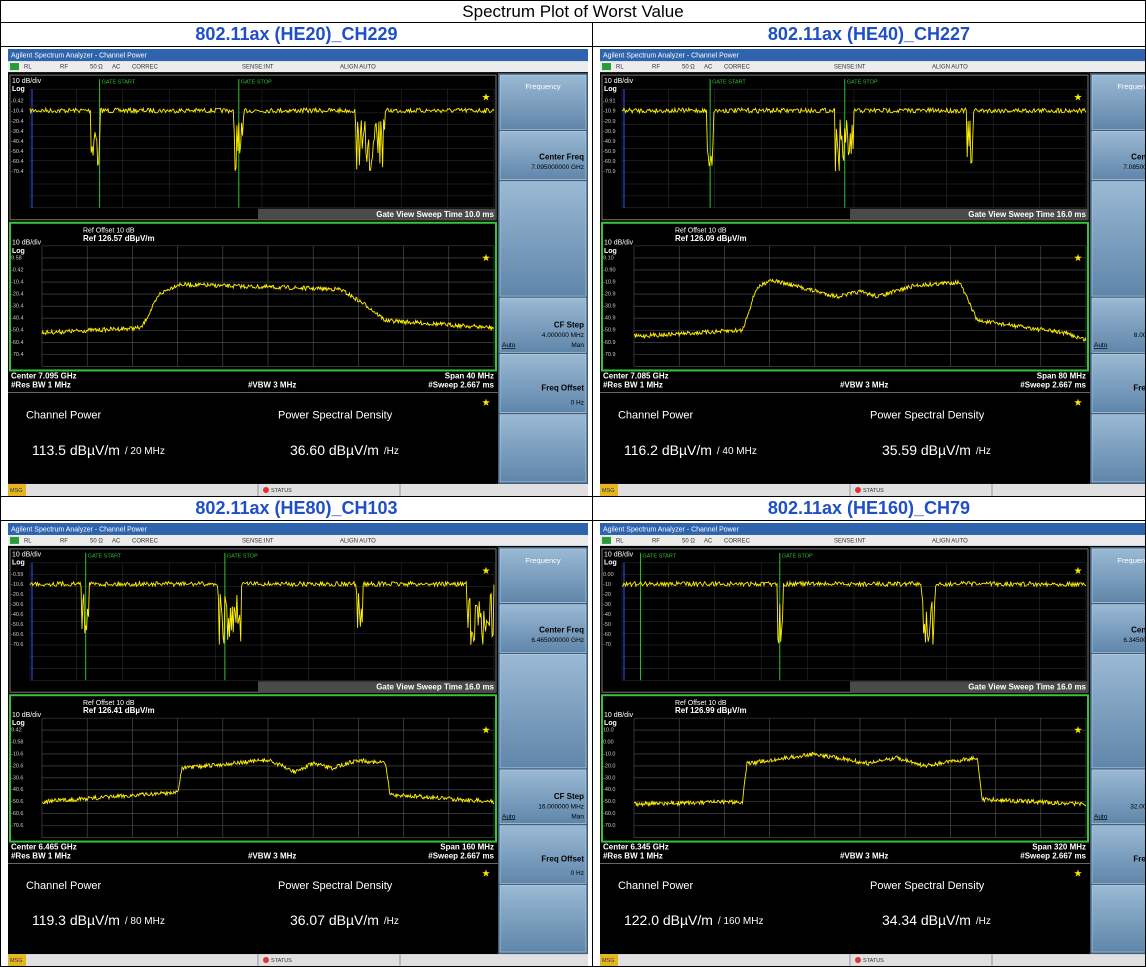 The height and width of the screenshot is (967, 1146). I want to click on y-label: -60.6, so click(17, 635).